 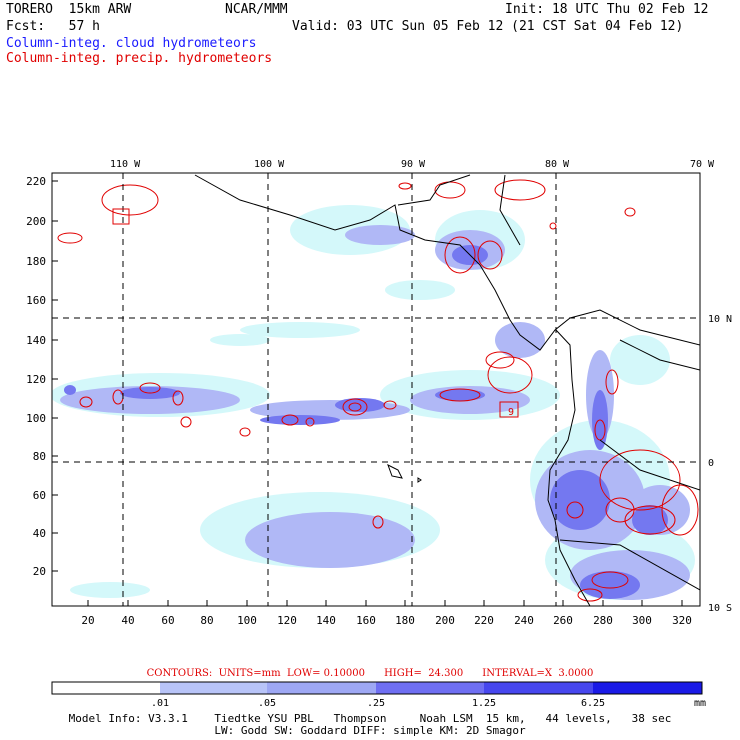 I want to click on lon-label-90w: 90 W, so click(x=413, y=164).